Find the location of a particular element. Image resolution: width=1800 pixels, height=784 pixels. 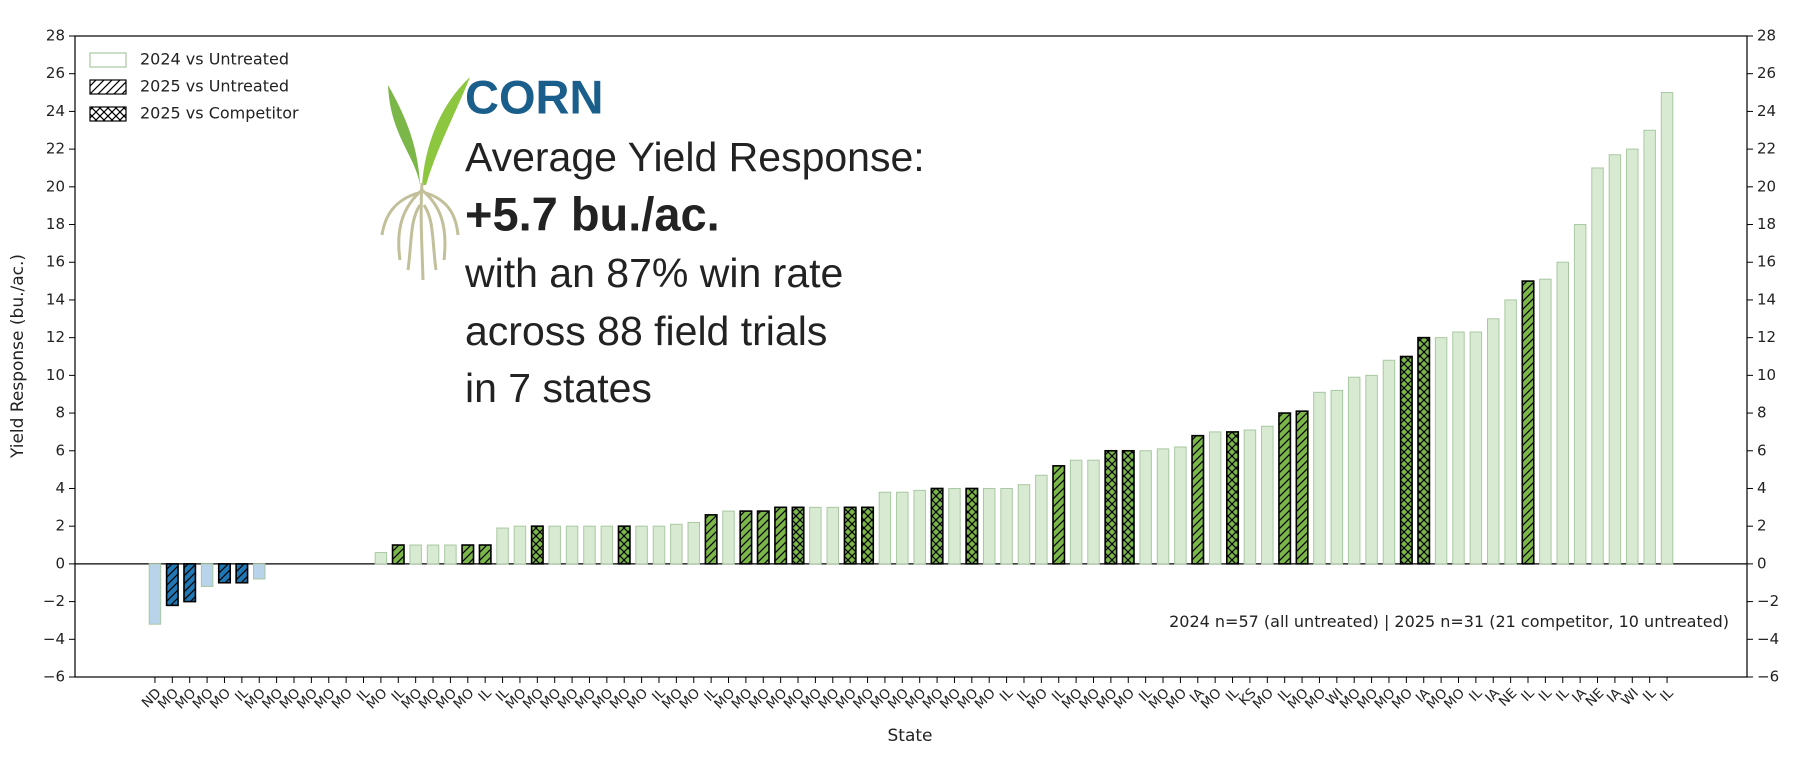

y-tick-label-right: 28 is located at coordinates (1766, 36).